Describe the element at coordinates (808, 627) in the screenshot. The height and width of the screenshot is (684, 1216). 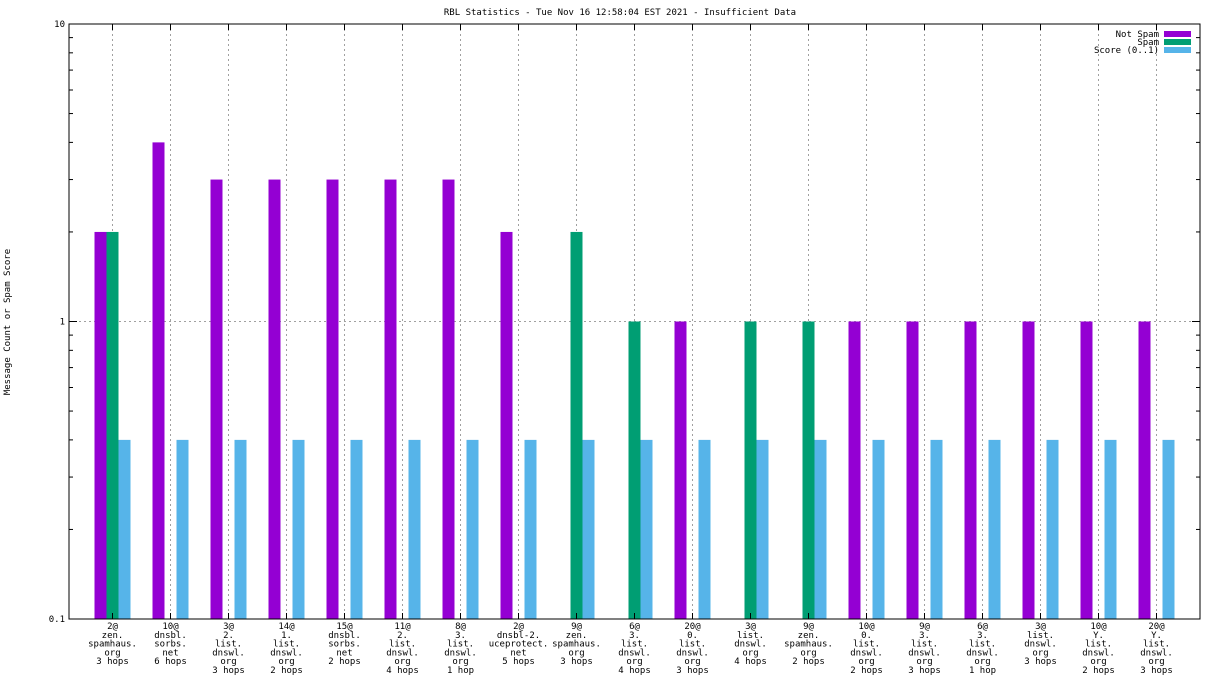
I see `x-tick-label-line: 9@` at that location.